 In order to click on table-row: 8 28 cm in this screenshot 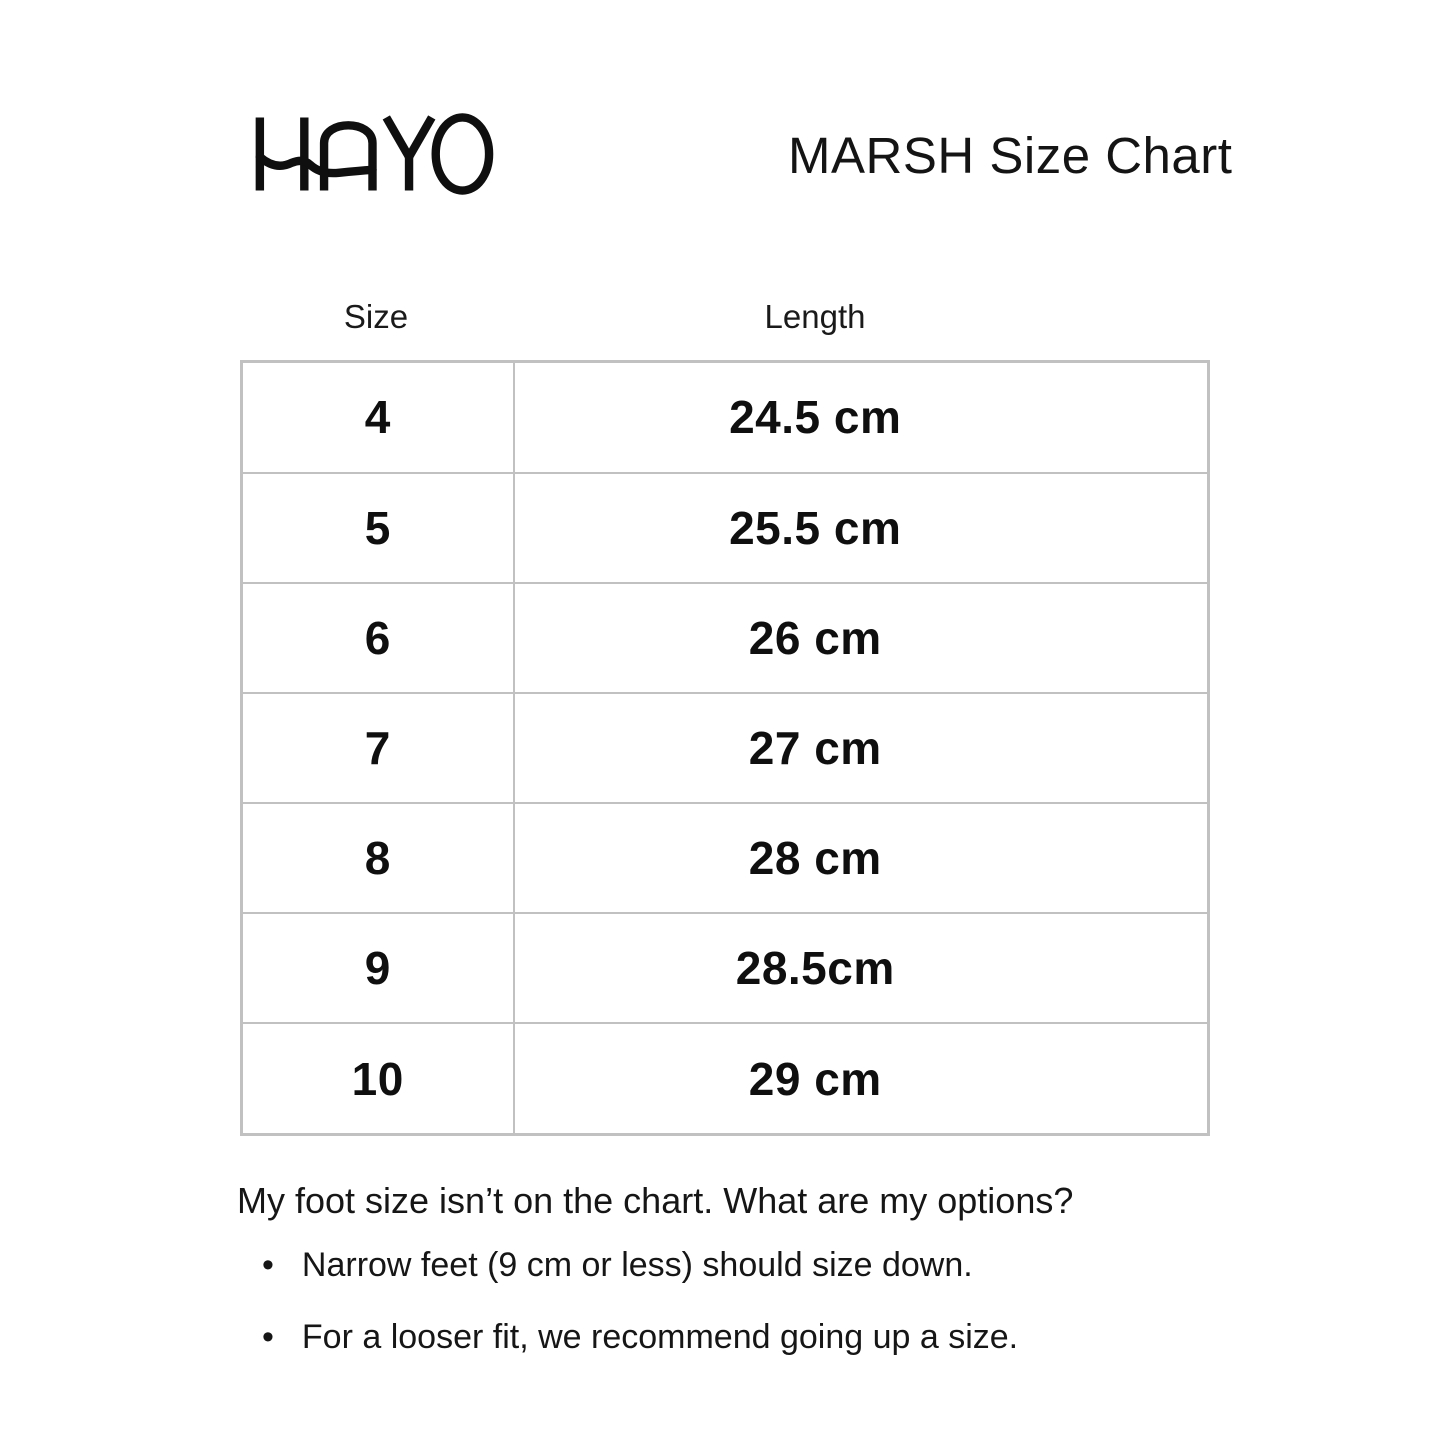, I will do `click(725, 858)`.